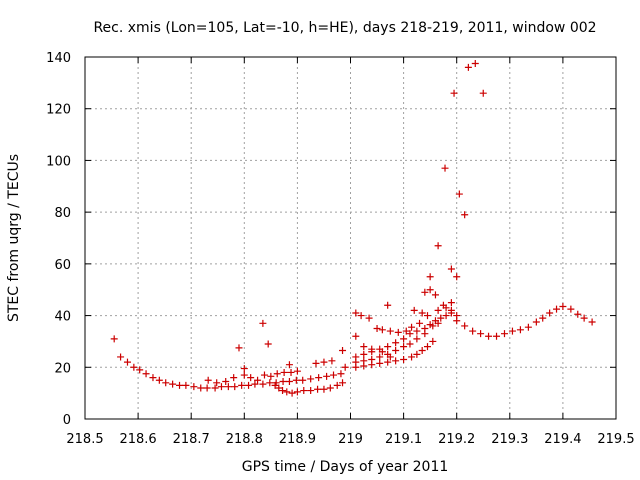  What do you see at coordinates (297, 439) in the screenshot?
I see `x-tick-label: 218.9` at bounding box center [297, 439].